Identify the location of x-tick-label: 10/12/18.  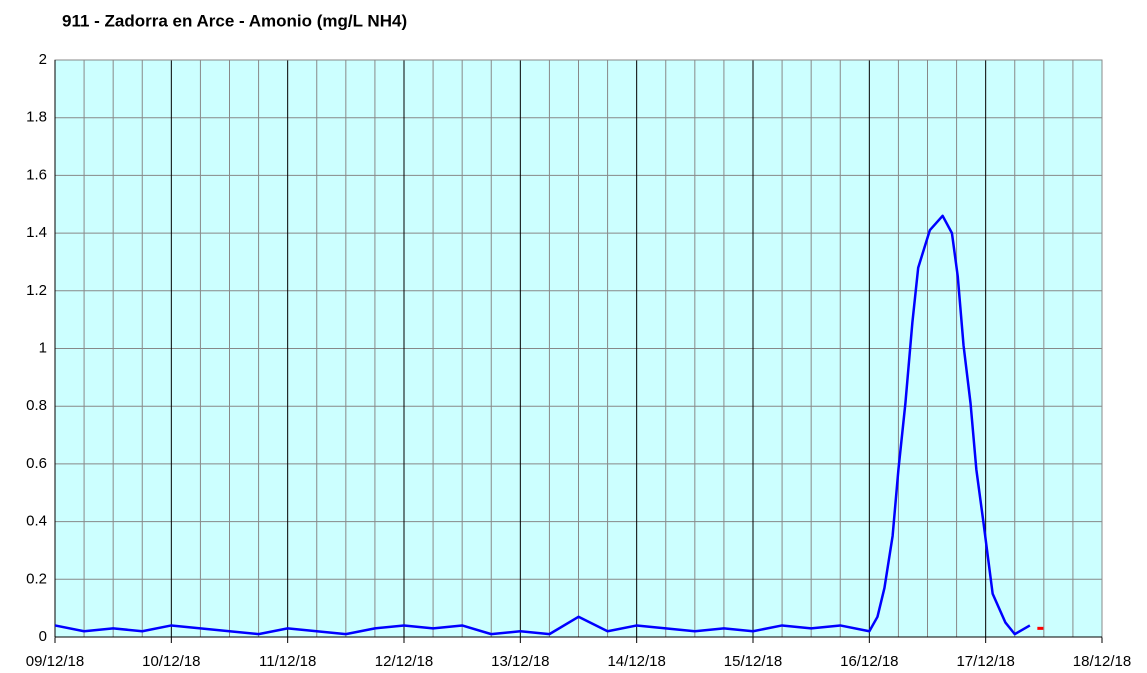
(171, 661).